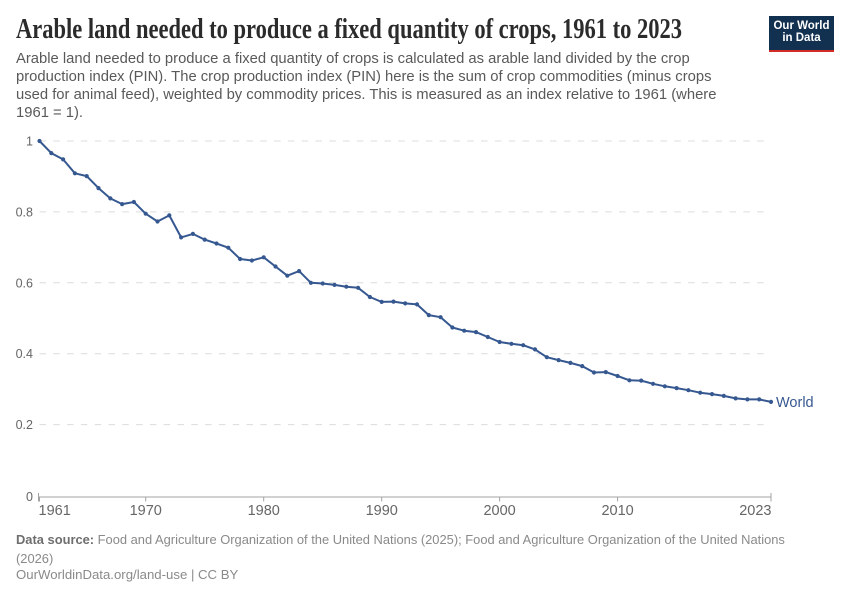  I want to click on svg-text: 0.2, so click(24, 425).